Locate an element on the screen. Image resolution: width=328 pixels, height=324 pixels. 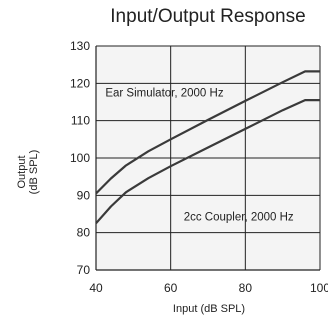
x-axis-label: Input (dB SPL) is located at coordinates (209, 309).